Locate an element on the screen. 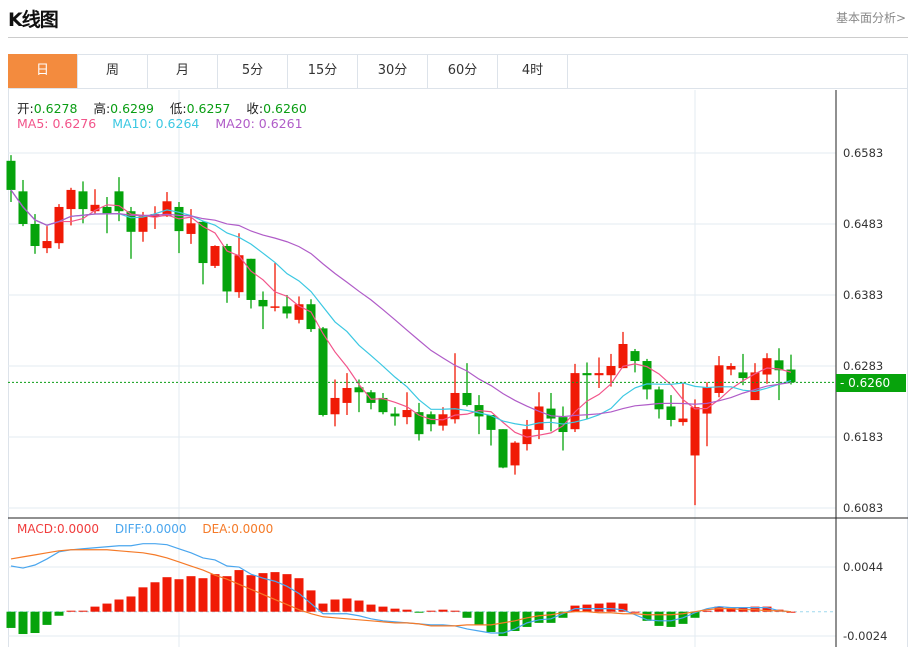 The width and height of the screenshot is (910, 647). tab-30min: 30分 is located at coordinates (393, 71).